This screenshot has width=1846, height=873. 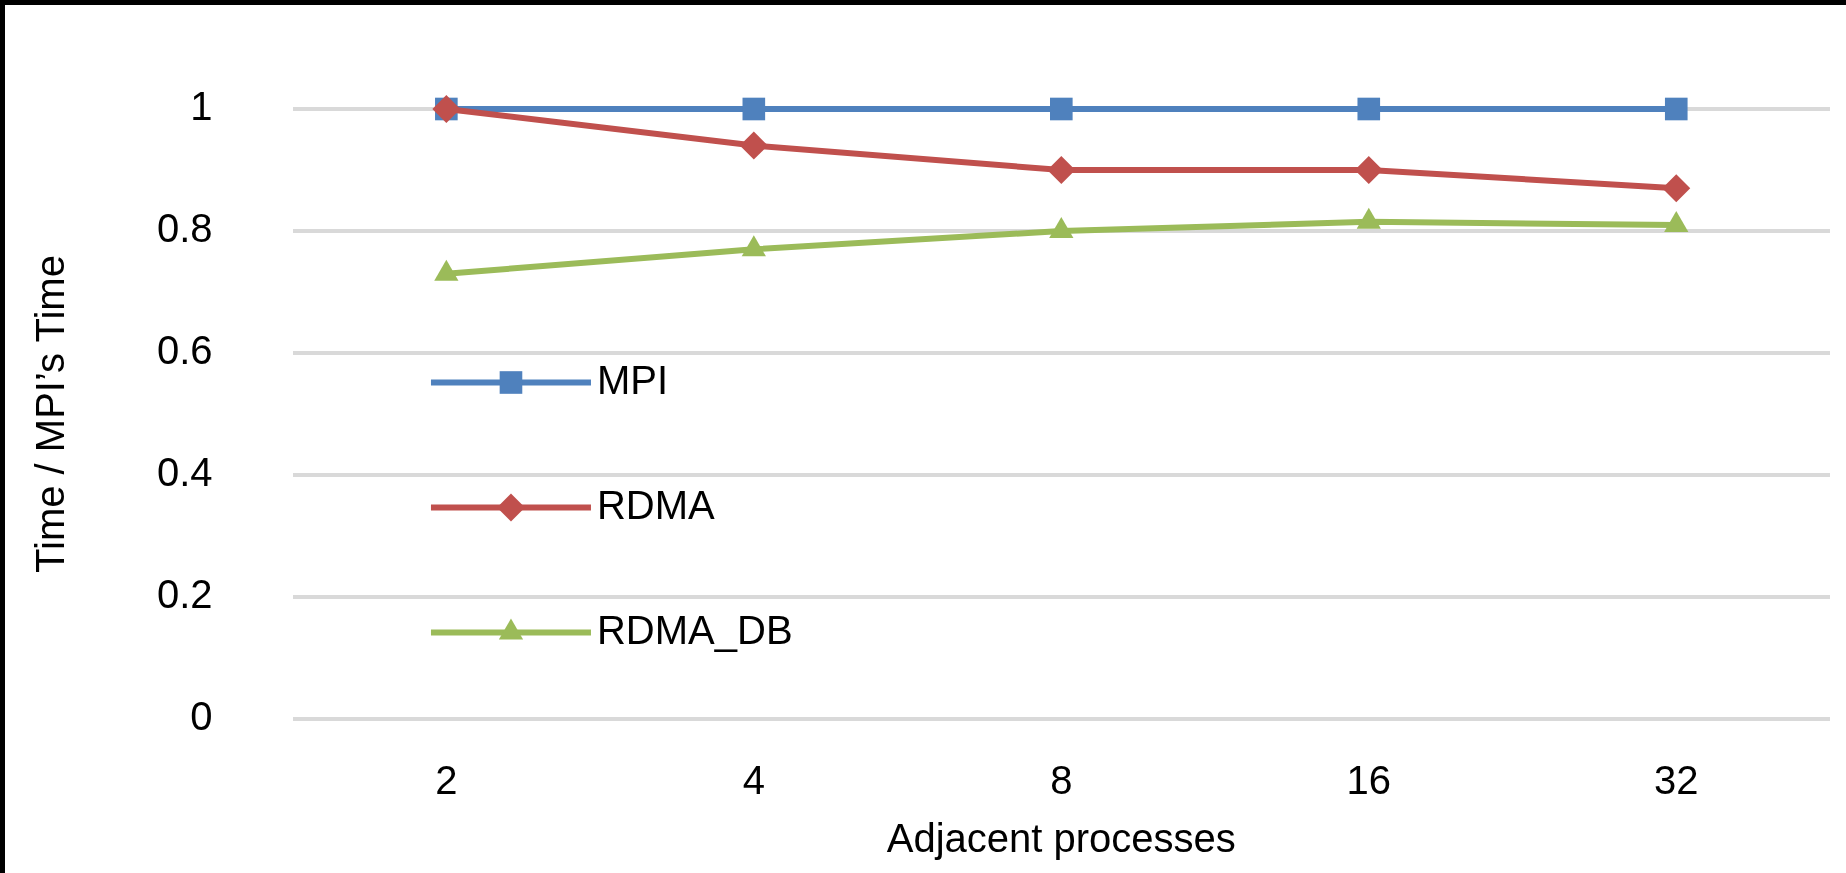 What do you see at coordinates (753, 780) in the screenshot?
I see `x-tick-label: 4` at bounding box center [753, 780].